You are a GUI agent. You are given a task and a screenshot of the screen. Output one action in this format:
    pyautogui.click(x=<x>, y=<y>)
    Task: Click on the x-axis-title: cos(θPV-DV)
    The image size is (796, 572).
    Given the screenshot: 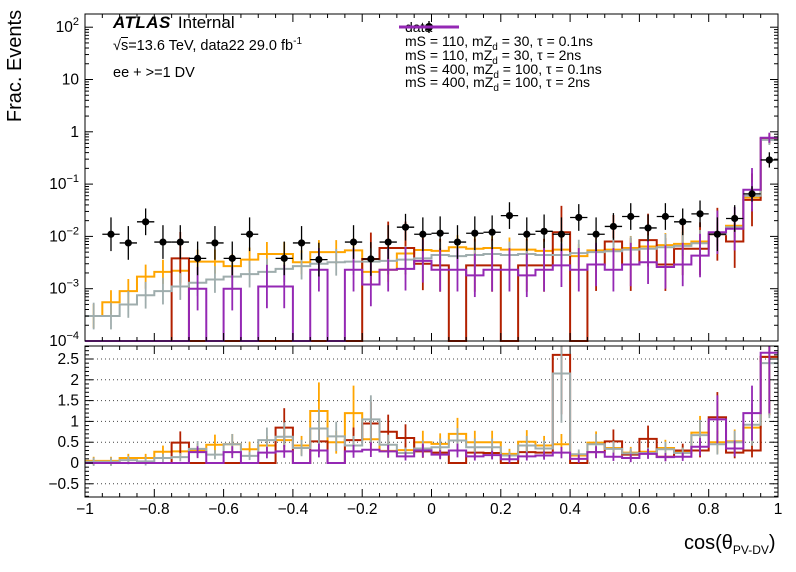 What is the action you would take?
    pyautogui.click(x=730, y=544)
    